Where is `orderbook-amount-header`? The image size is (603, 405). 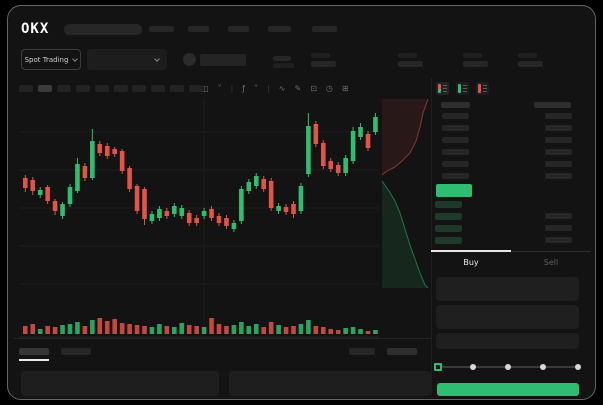
orderbook-amount-header is located at coordinates (552, 105).